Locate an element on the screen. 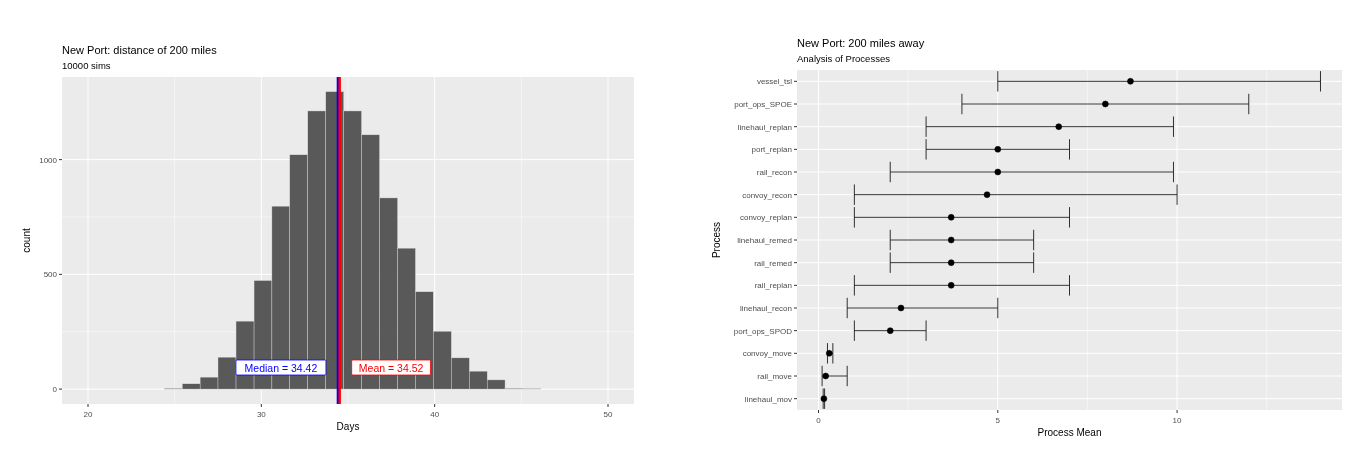 The image size is (1354, 453). y-tick-label: linehaul_replan is located at coordinates (764, 127).